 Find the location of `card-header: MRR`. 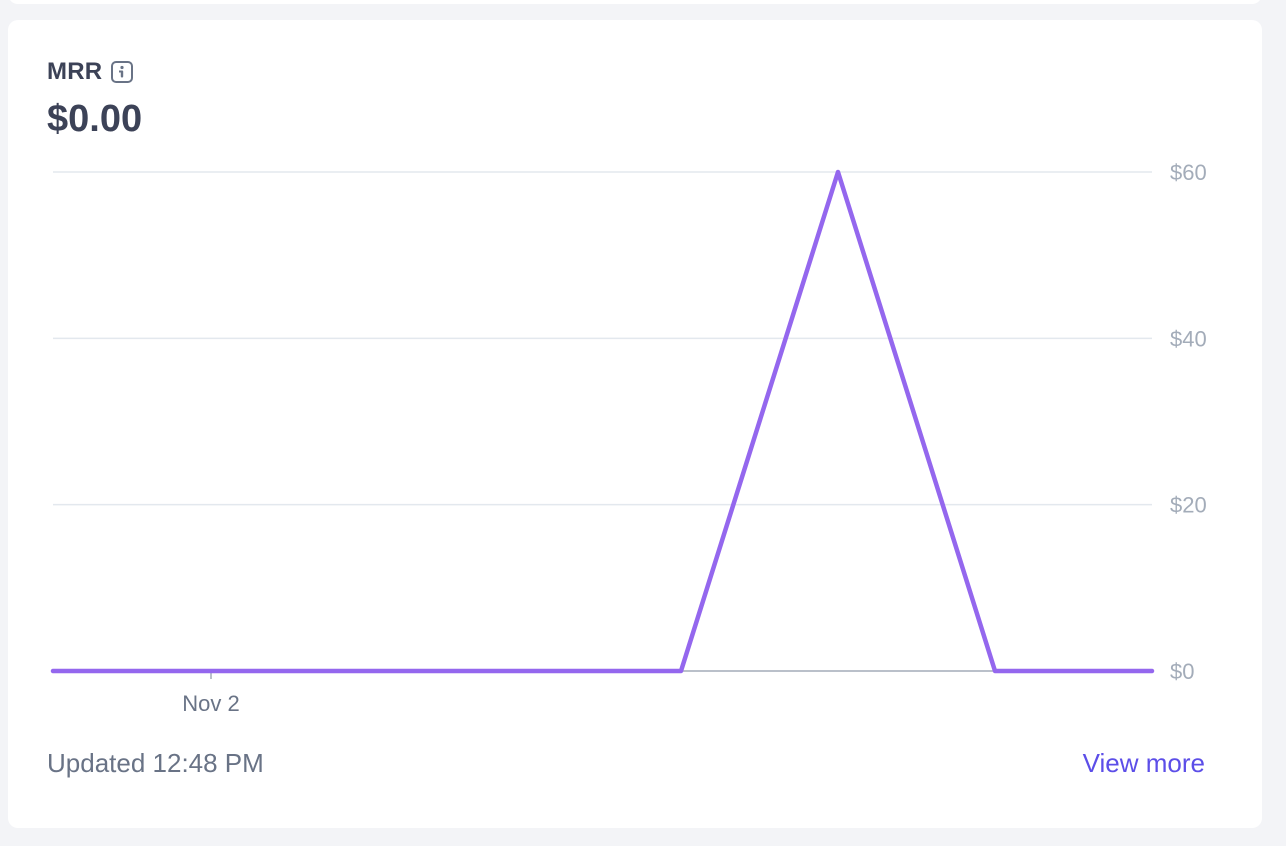

card-header: MRR is located at coordinates (90, 72).